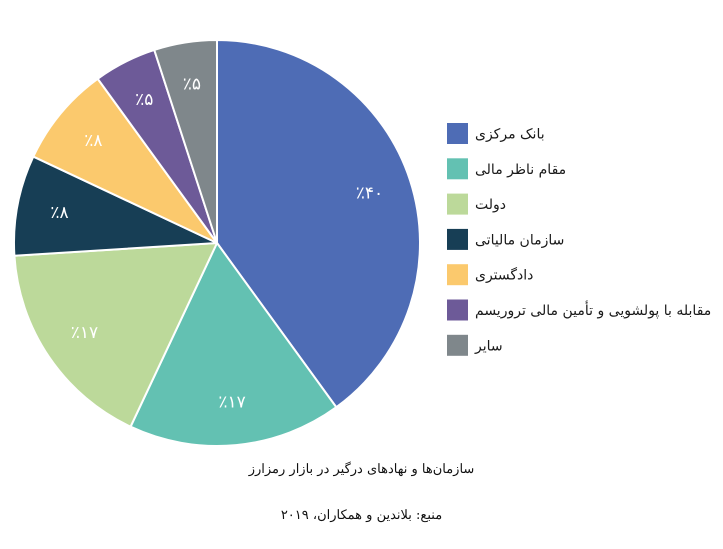  What do you see at coordinates (504, 275) in the screenshot?
I see `legend-label-4: دادگستری` at bounding box center [504, 275].